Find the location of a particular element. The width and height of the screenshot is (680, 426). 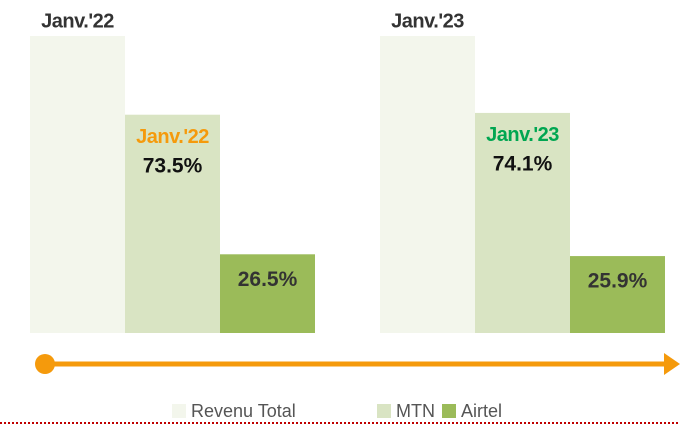

legend-label: Revenu Total is located at coordinates (243, 411).